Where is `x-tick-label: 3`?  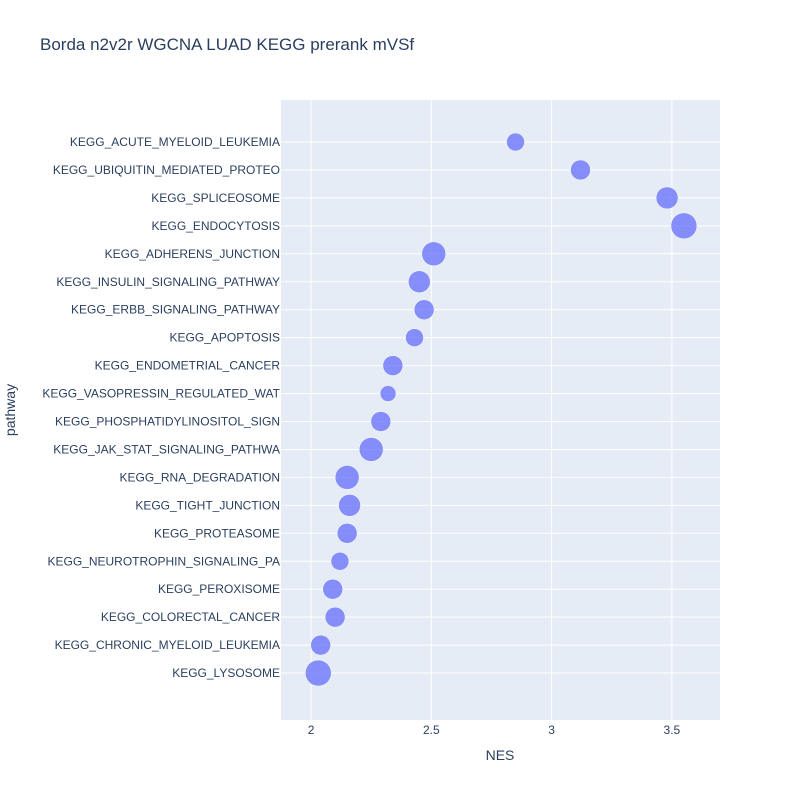 x-tick-label: 3 is located at coordinates (551, 730).